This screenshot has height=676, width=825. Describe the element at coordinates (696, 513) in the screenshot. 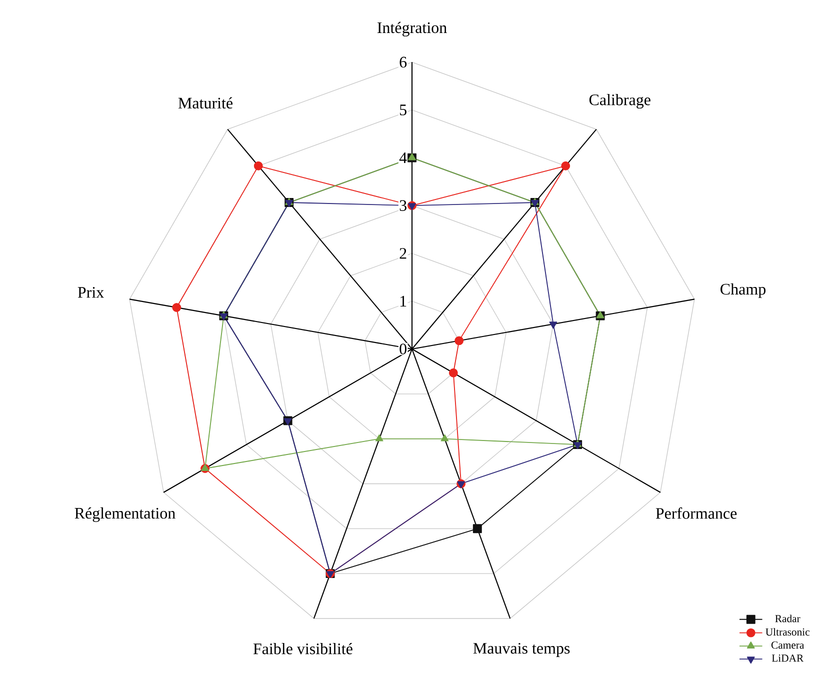

I see `spoke-label: Performance` at that location.